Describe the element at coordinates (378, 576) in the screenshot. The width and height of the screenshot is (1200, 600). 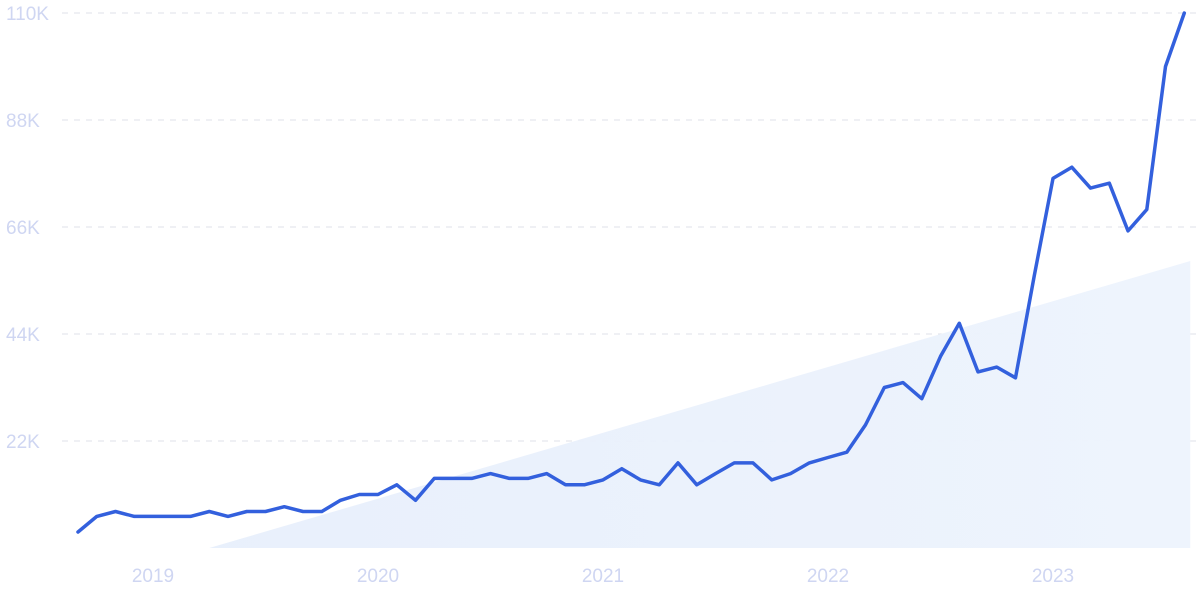
I see `x-tick-label-2020: 2020` at that location.